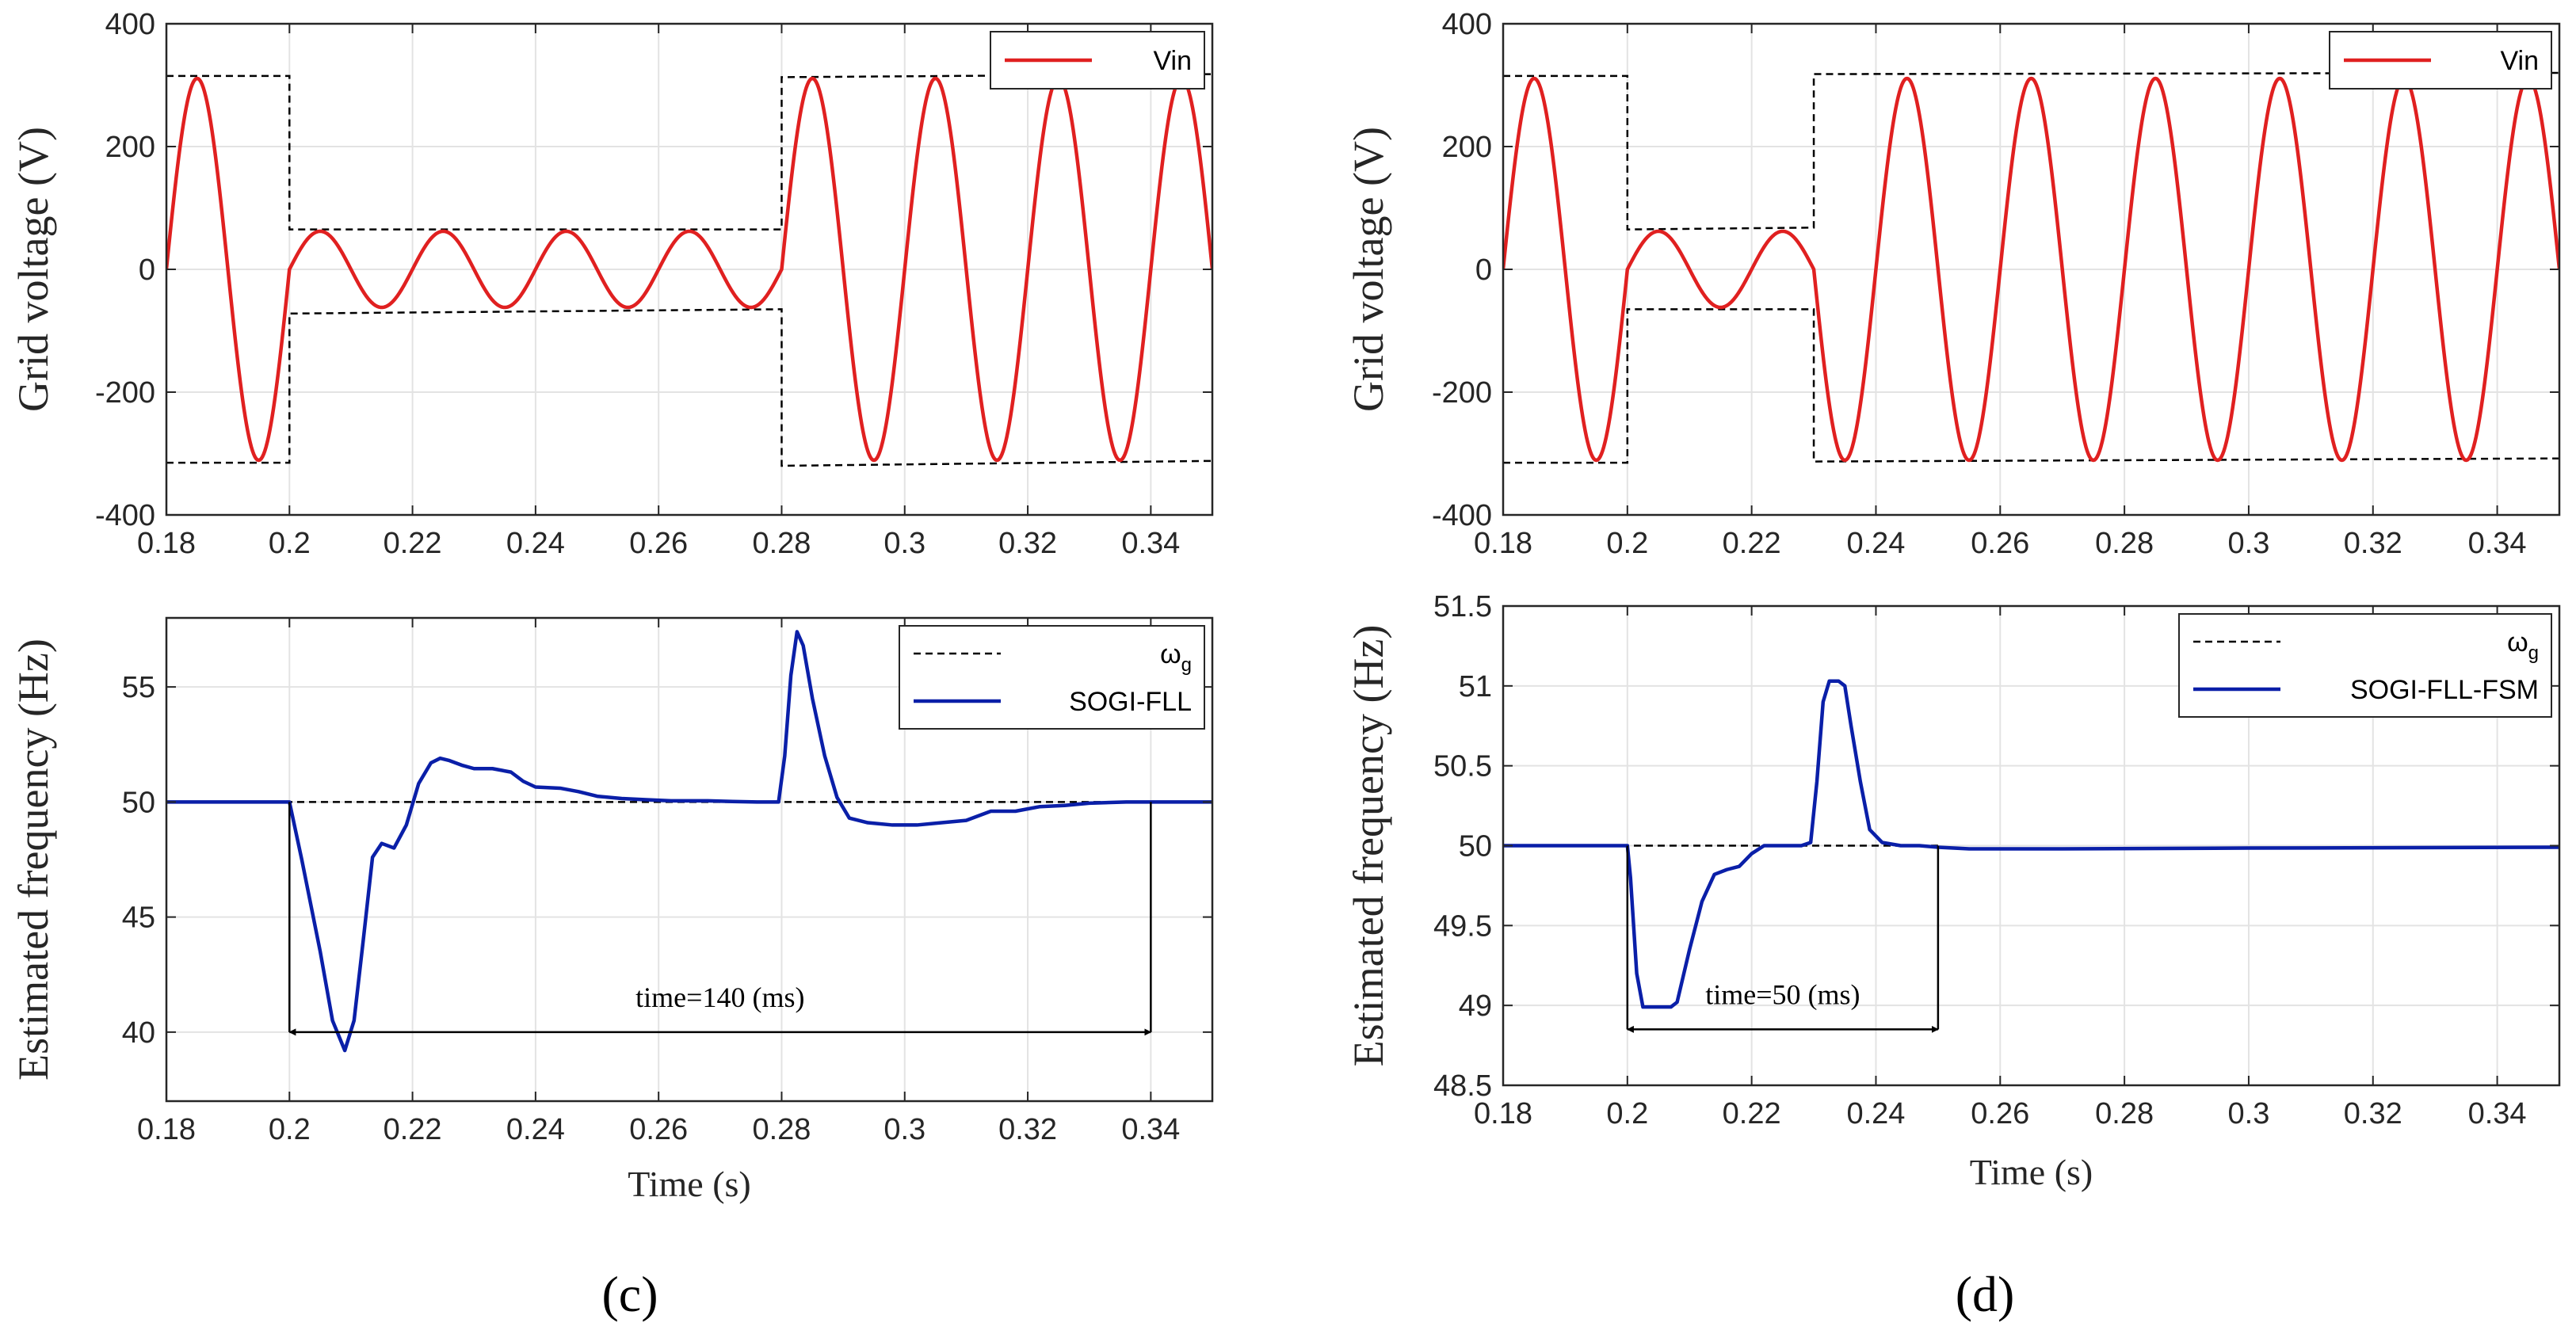  What do you see at coordinates (1462, 1086) in the screenshot?
I see `y-tick-label: 48.5` at bounding box center [1462, 1086].